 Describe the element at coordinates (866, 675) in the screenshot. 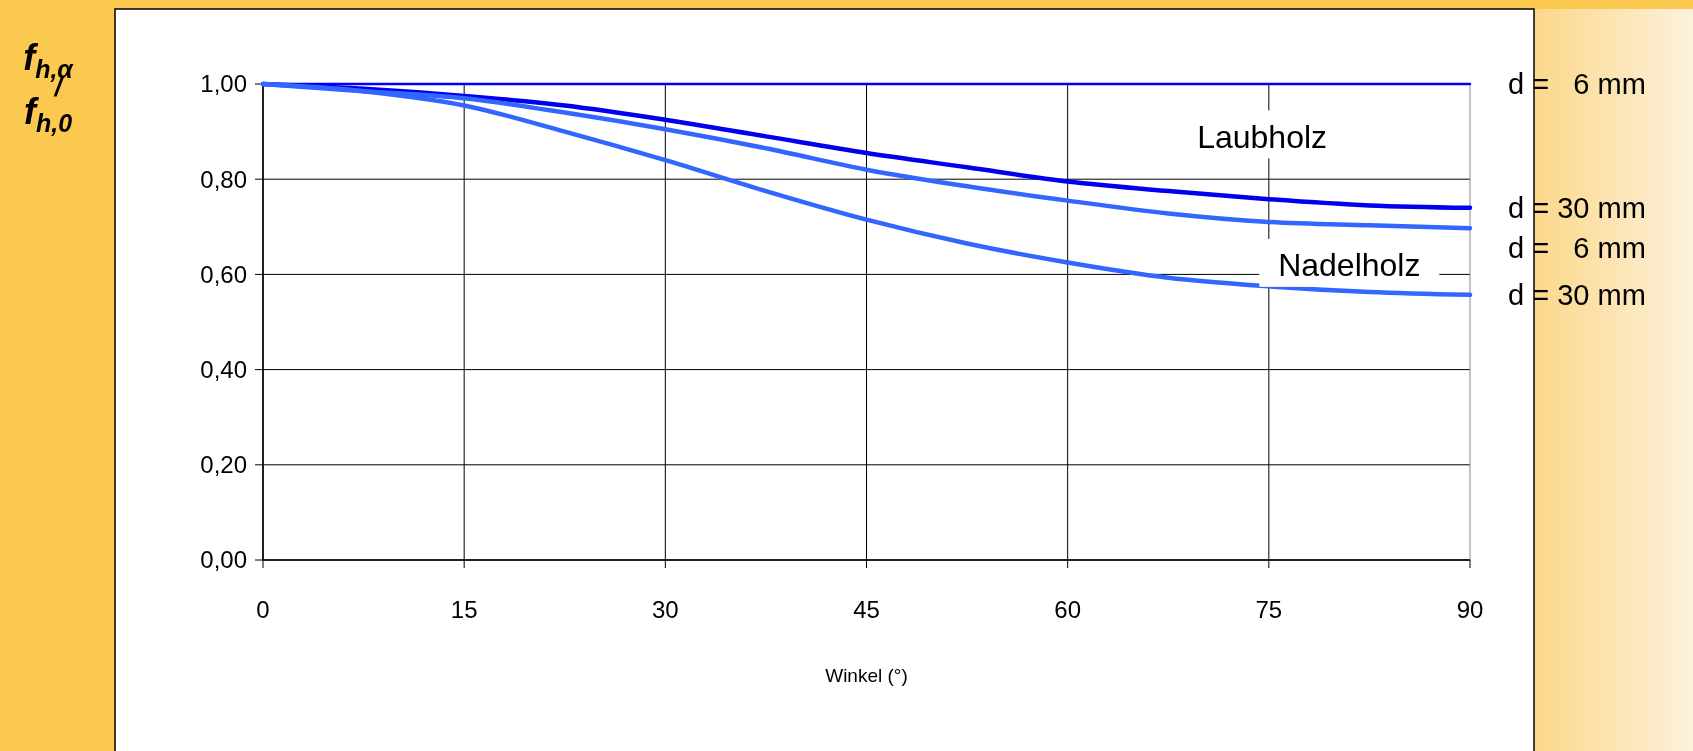

I see `x-axis-title: Winkel (°)` at that location.